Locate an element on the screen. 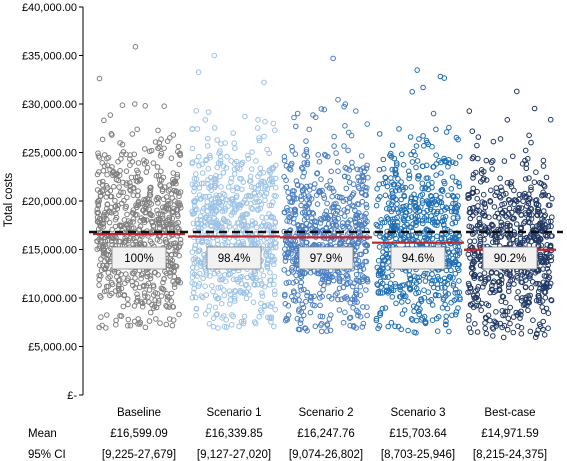  y-tick-label: £20,000.00 is located at coordinates (49, 202).